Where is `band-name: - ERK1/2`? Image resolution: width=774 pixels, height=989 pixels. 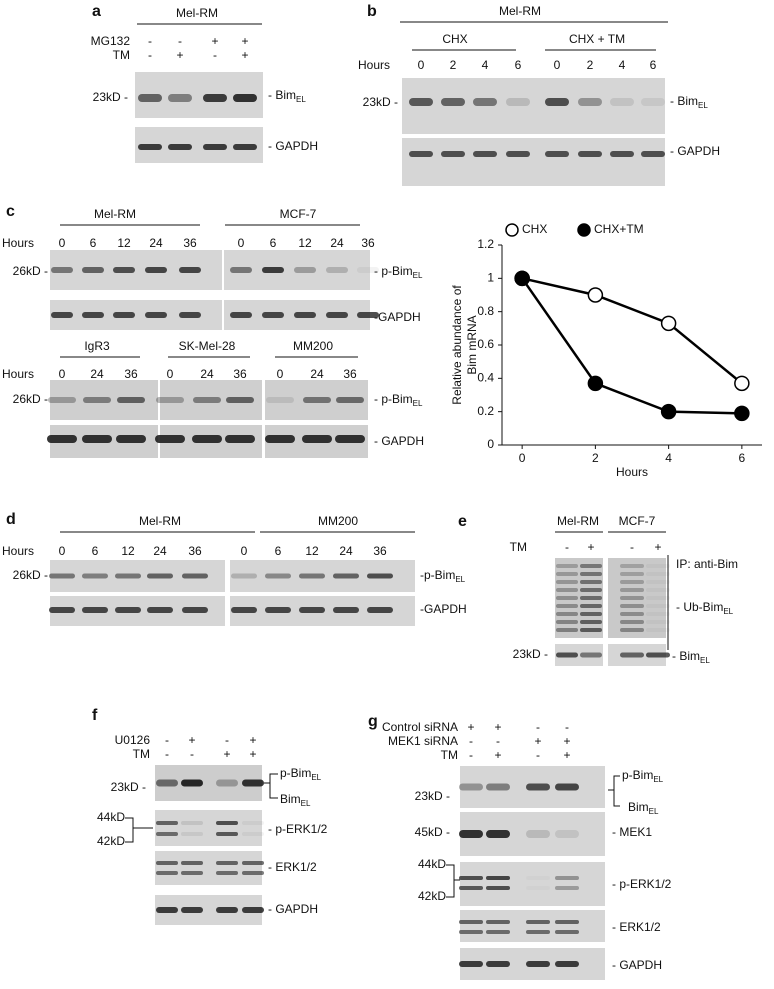 band-name: - ERK1/2 is located at coordinates (636, 927).